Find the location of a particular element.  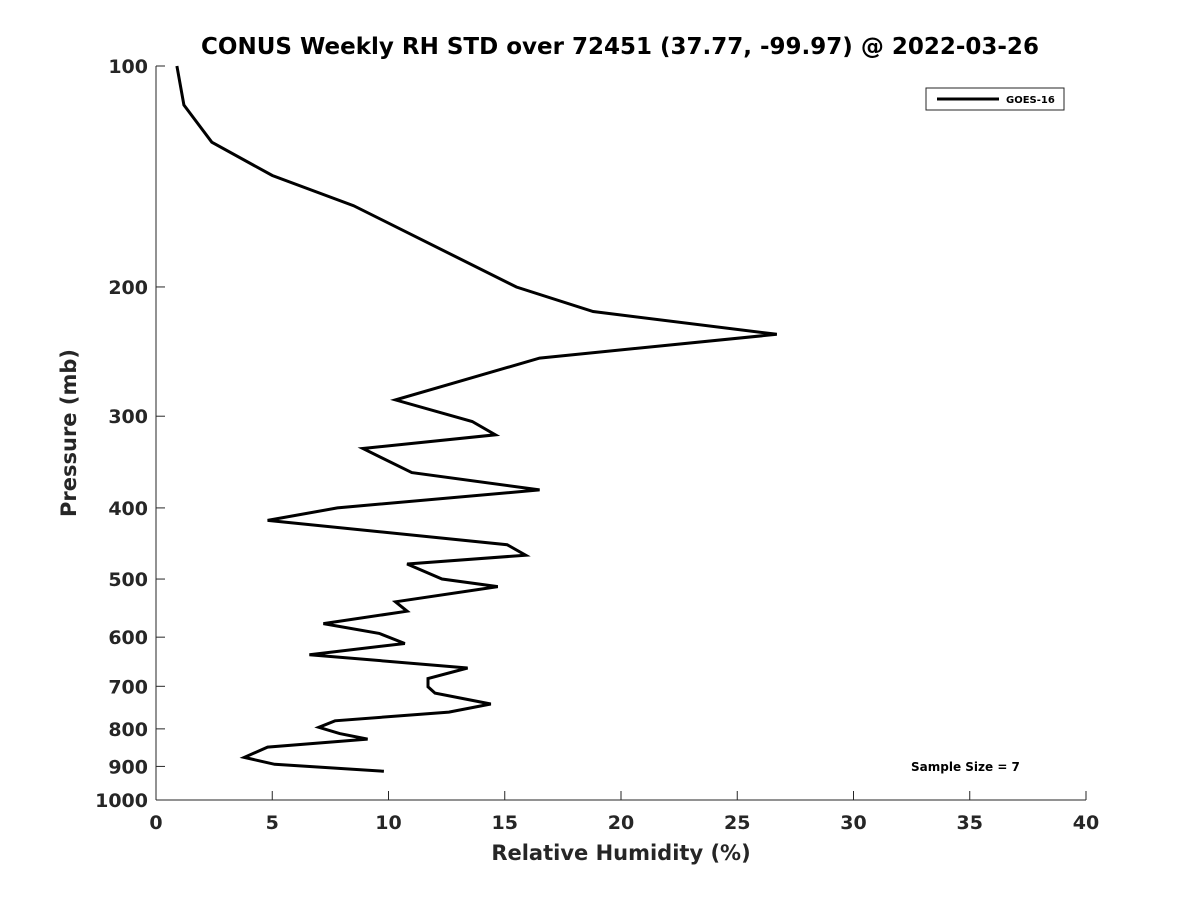

x-ticks: 0 5 10 15 20 25 30 35 40 is located at coordinates (624, 812).